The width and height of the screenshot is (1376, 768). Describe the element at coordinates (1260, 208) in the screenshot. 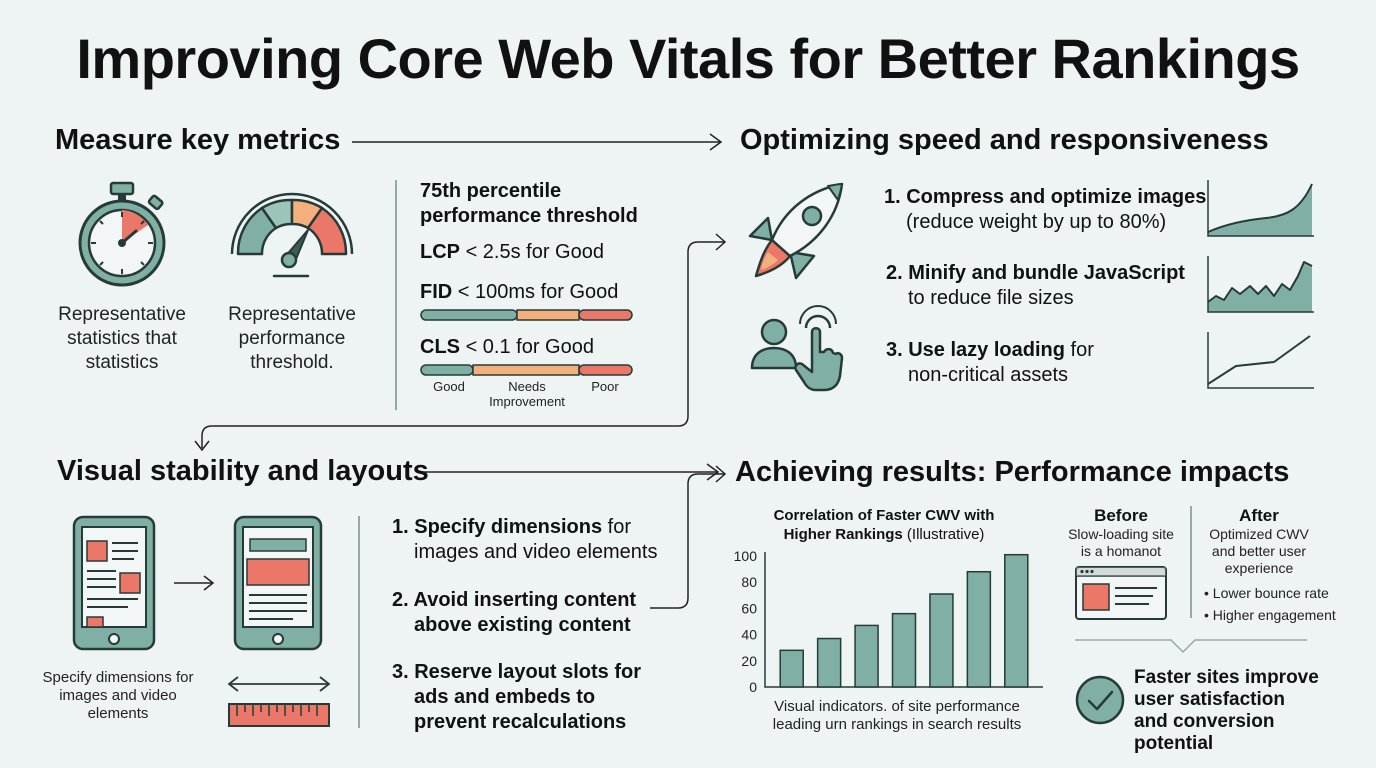

I see `sparkline-images` at that location.